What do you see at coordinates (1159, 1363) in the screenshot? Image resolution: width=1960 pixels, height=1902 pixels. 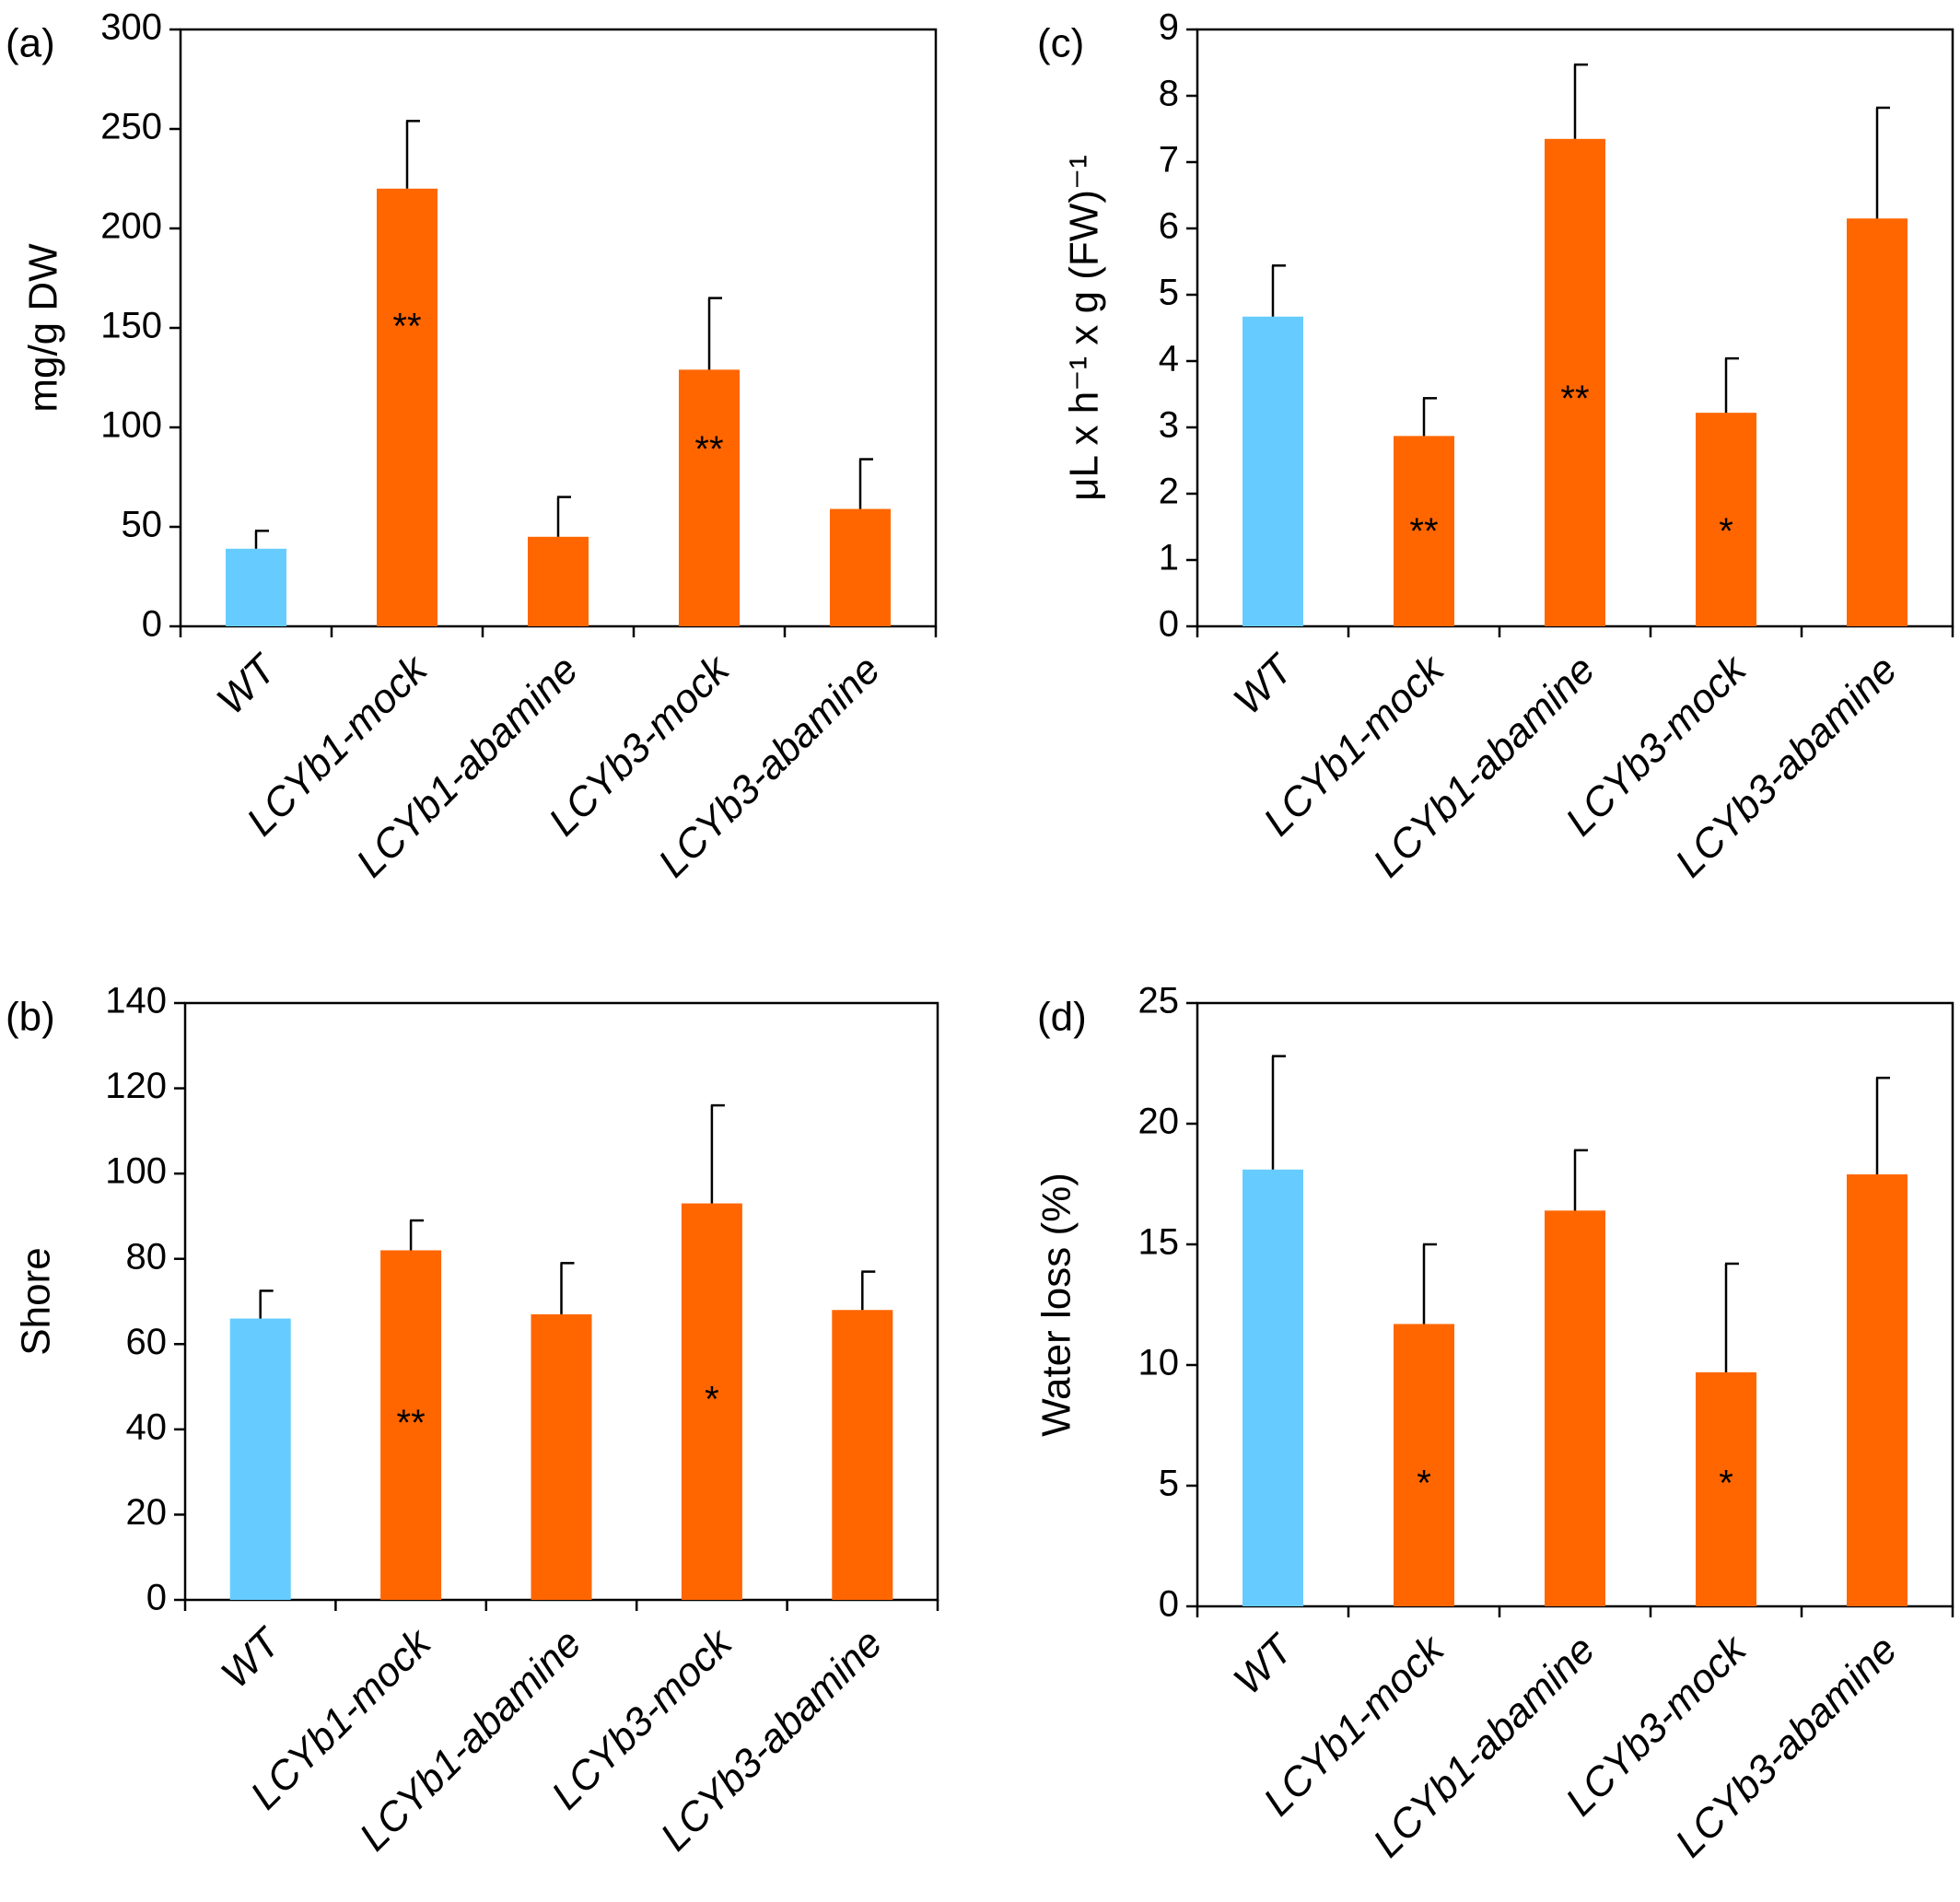 I see `y-tick-label: 10` at bounding box center [1159, 1363].